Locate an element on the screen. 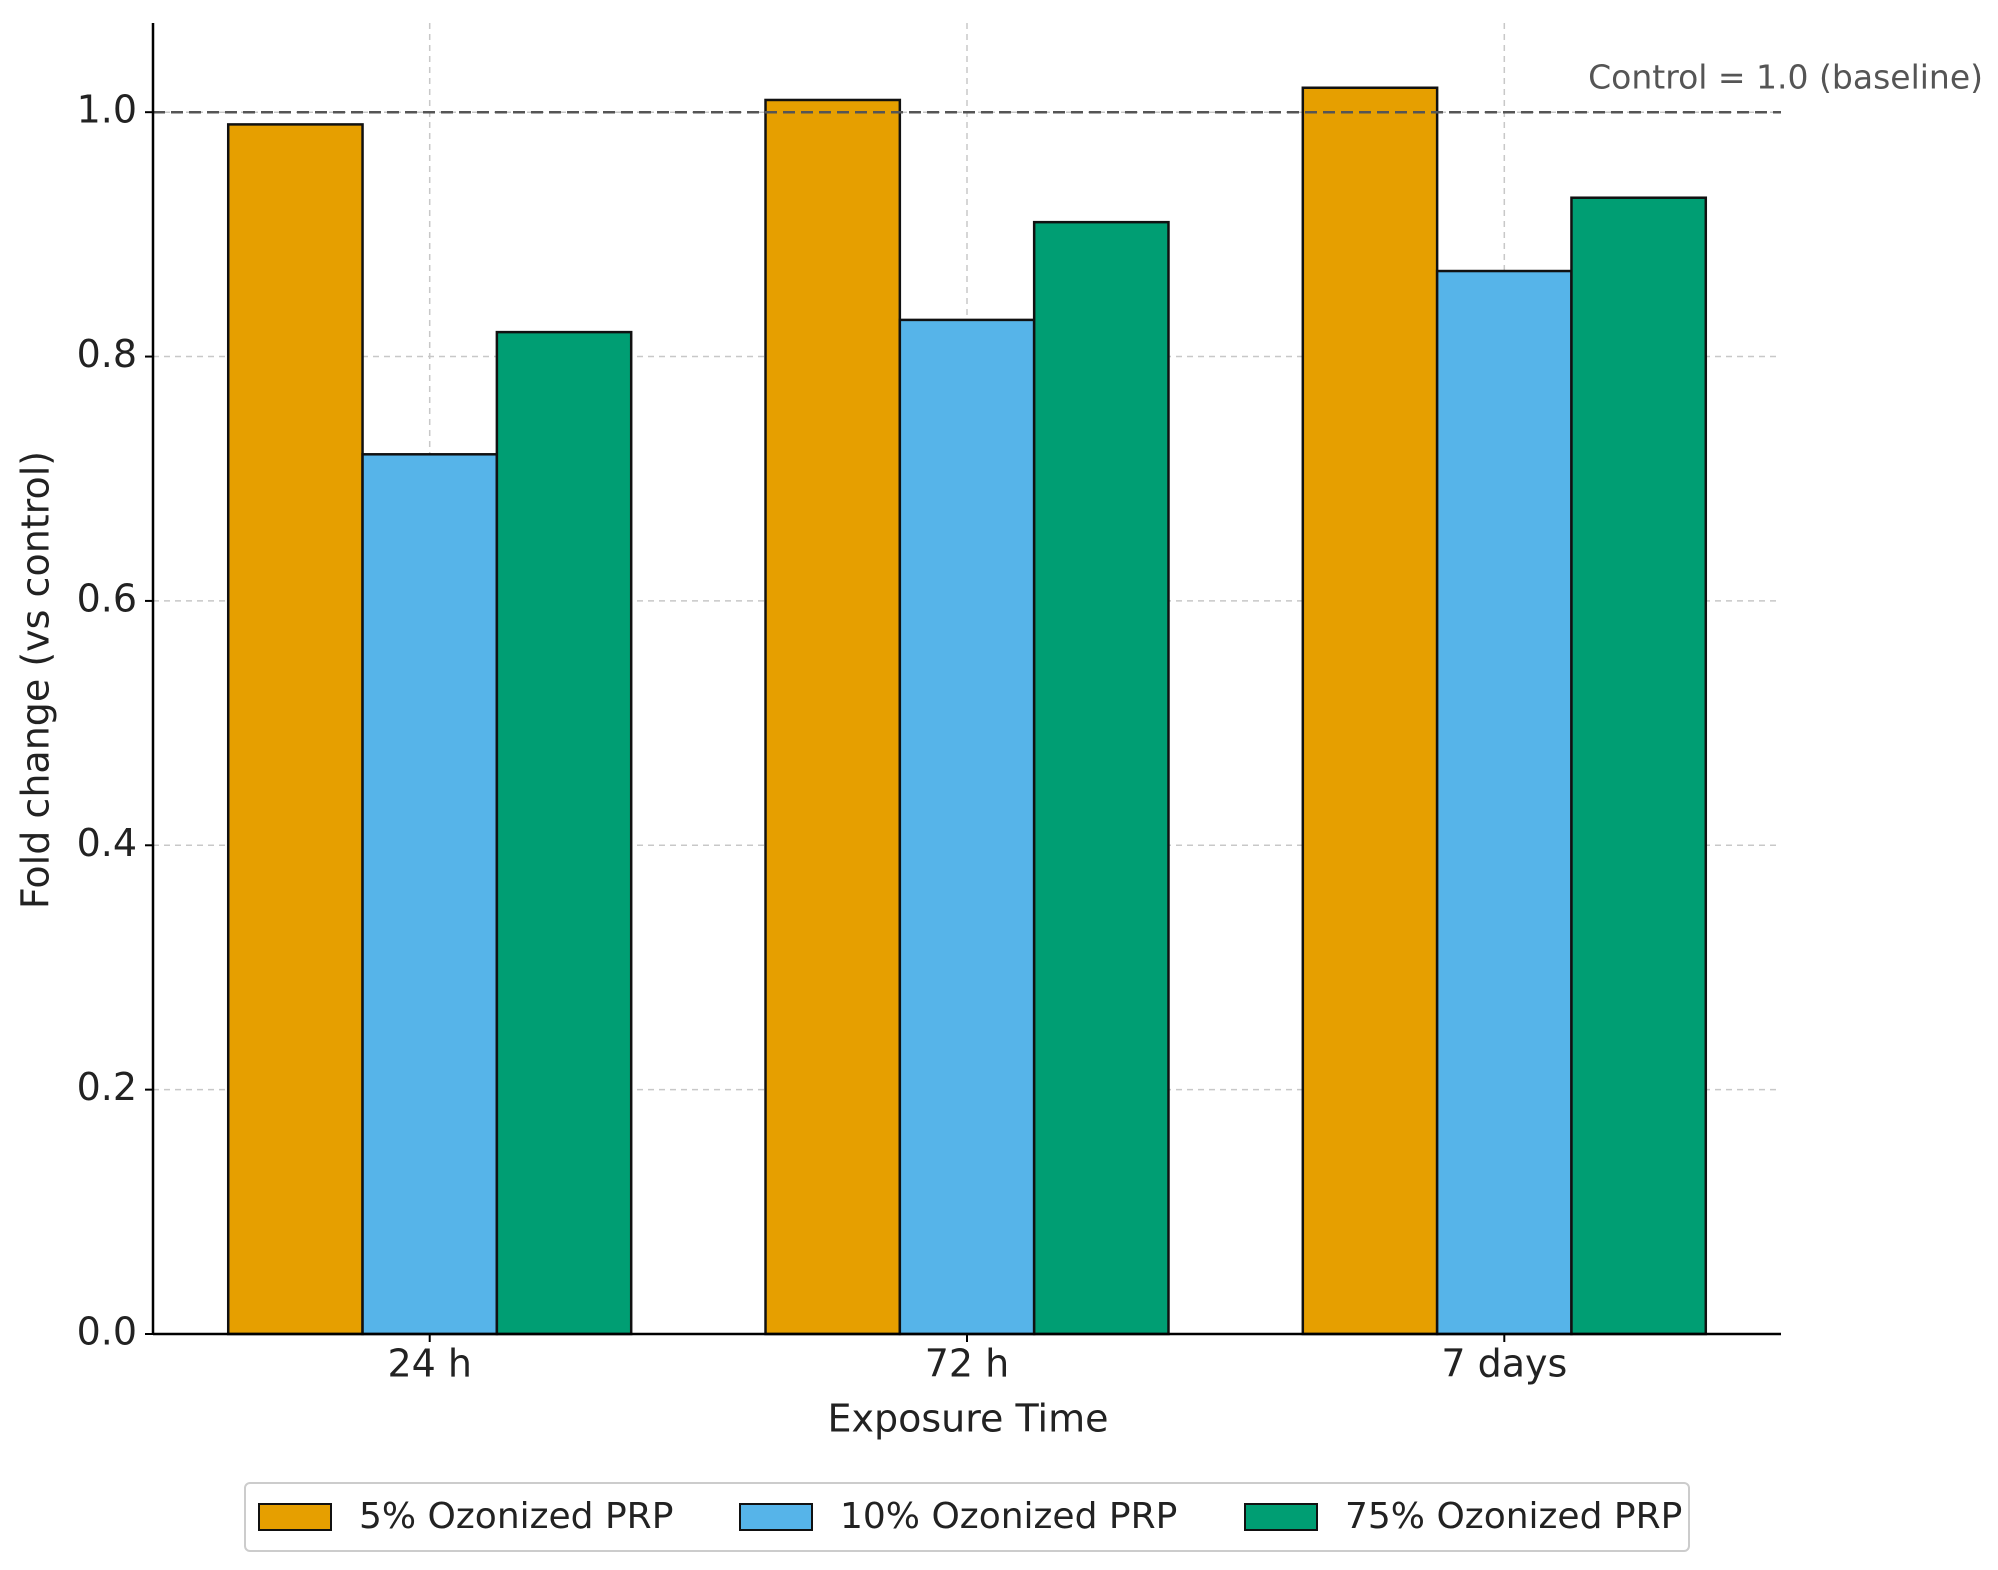  x-tick-label: 24 h is located at coordinates (429, 1364).